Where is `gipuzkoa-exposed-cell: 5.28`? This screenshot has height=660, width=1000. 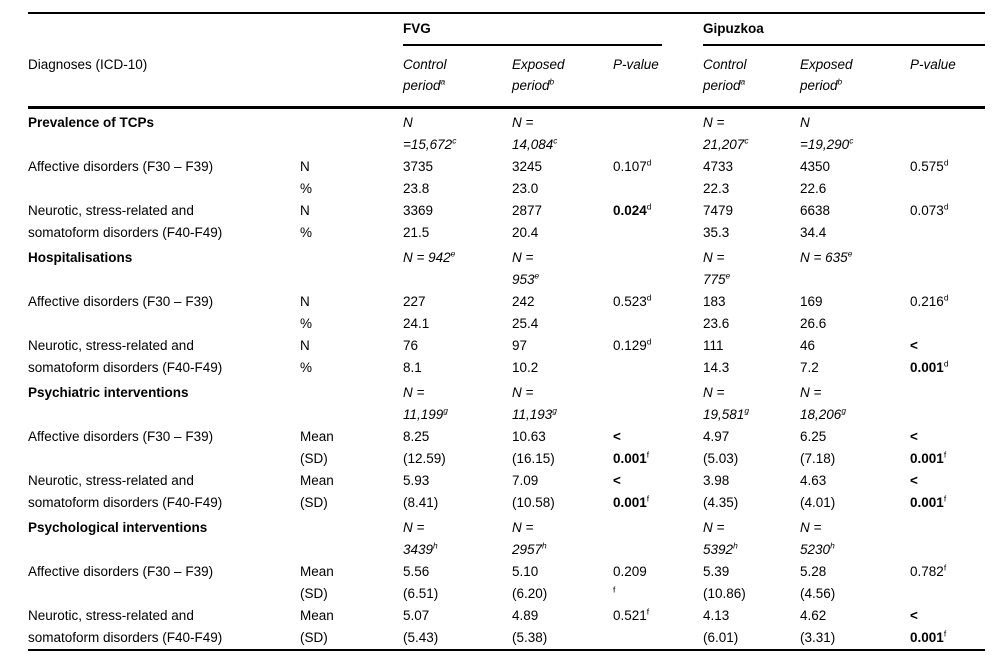
gipuzkoa-exposed-cell: 5.28 is located at coordinates (813, 571).